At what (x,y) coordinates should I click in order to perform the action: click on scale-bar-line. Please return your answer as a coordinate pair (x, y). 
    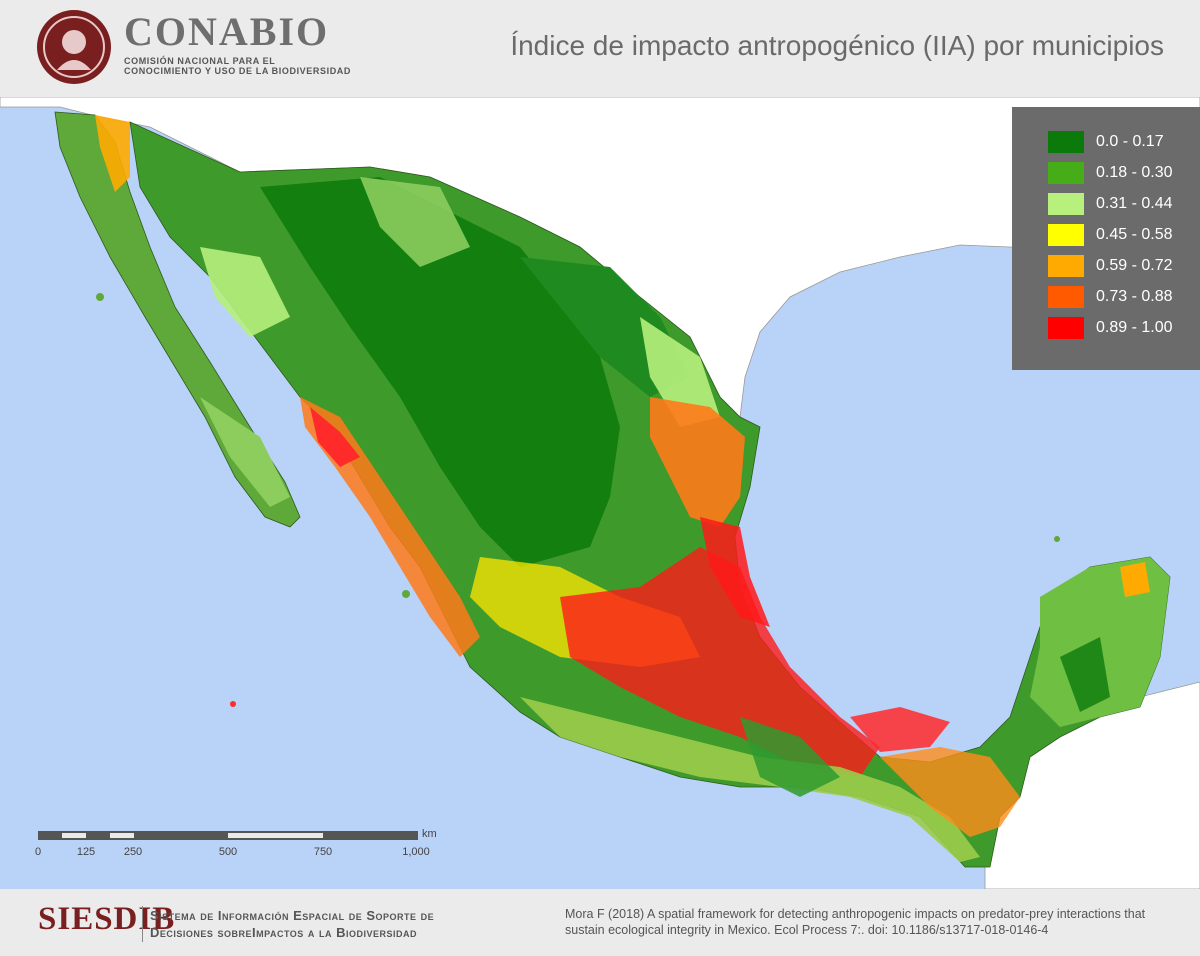
    Looking at the image, I should click on (228, 835).